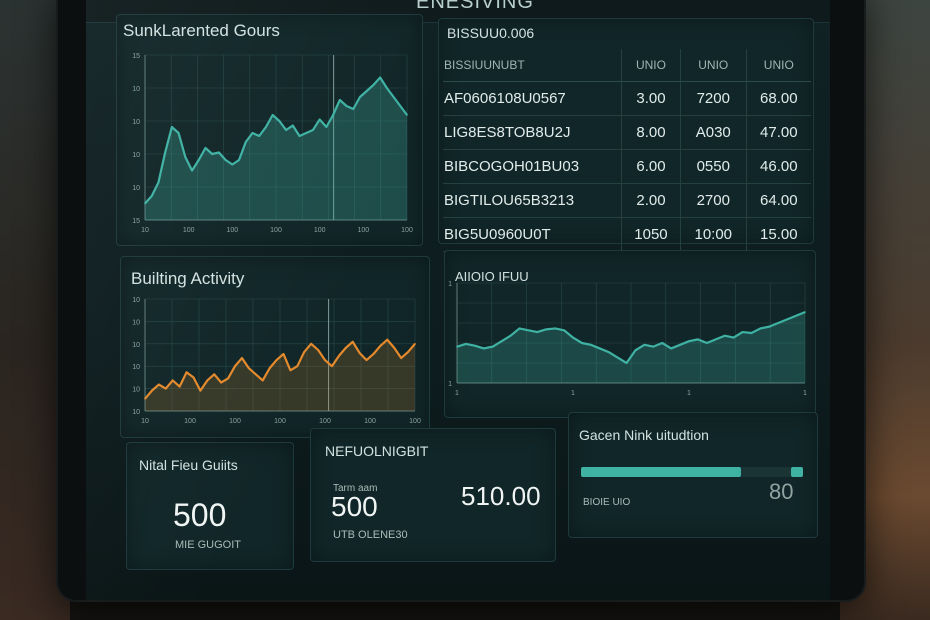 Image resolution: width=930 pixels, height=620 pixels. Describe the element at coordinates (631, 338) in the screenshot. I see `chart-3-series-line` at that location.